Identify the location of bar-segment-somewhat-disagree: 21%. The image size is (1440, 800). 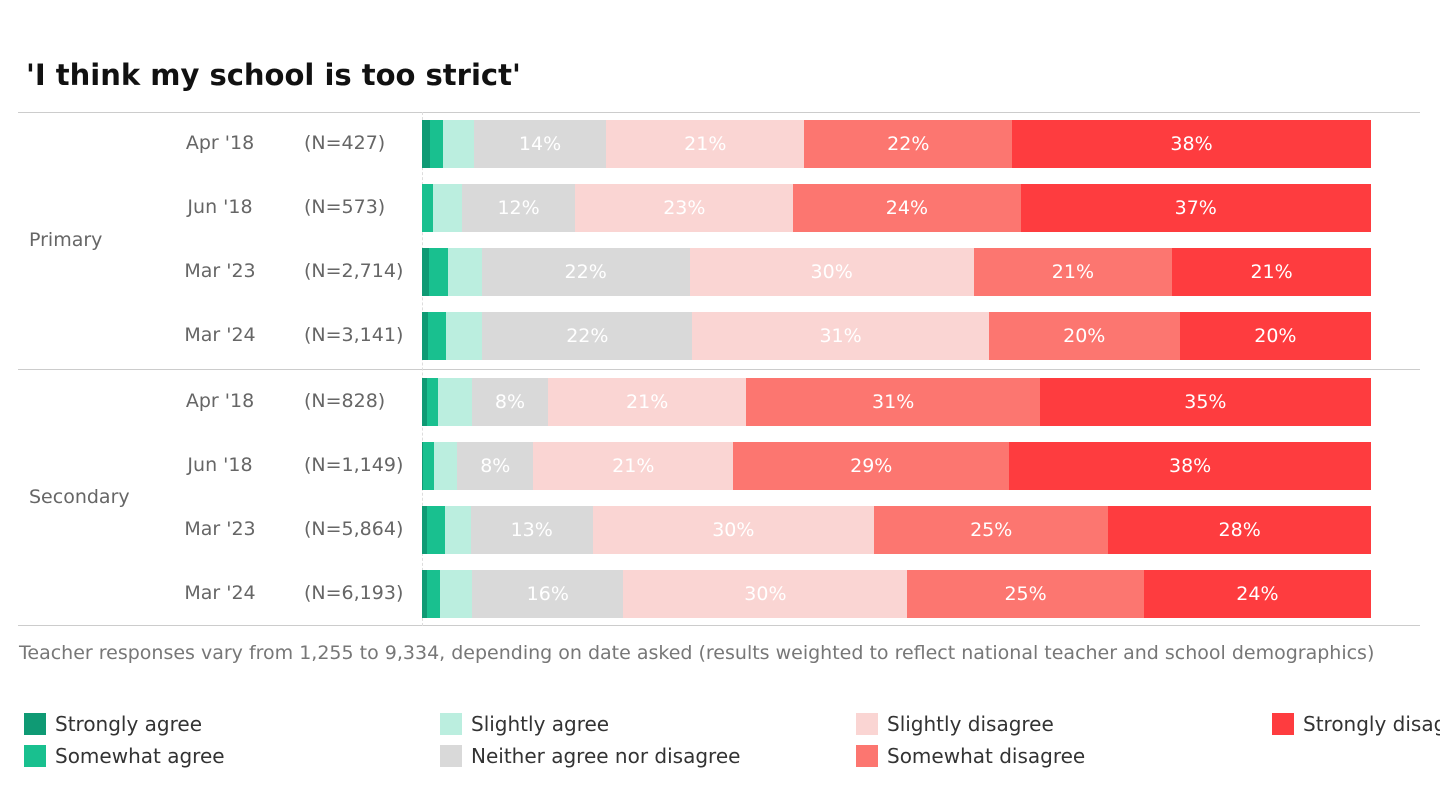
(1073, 272).